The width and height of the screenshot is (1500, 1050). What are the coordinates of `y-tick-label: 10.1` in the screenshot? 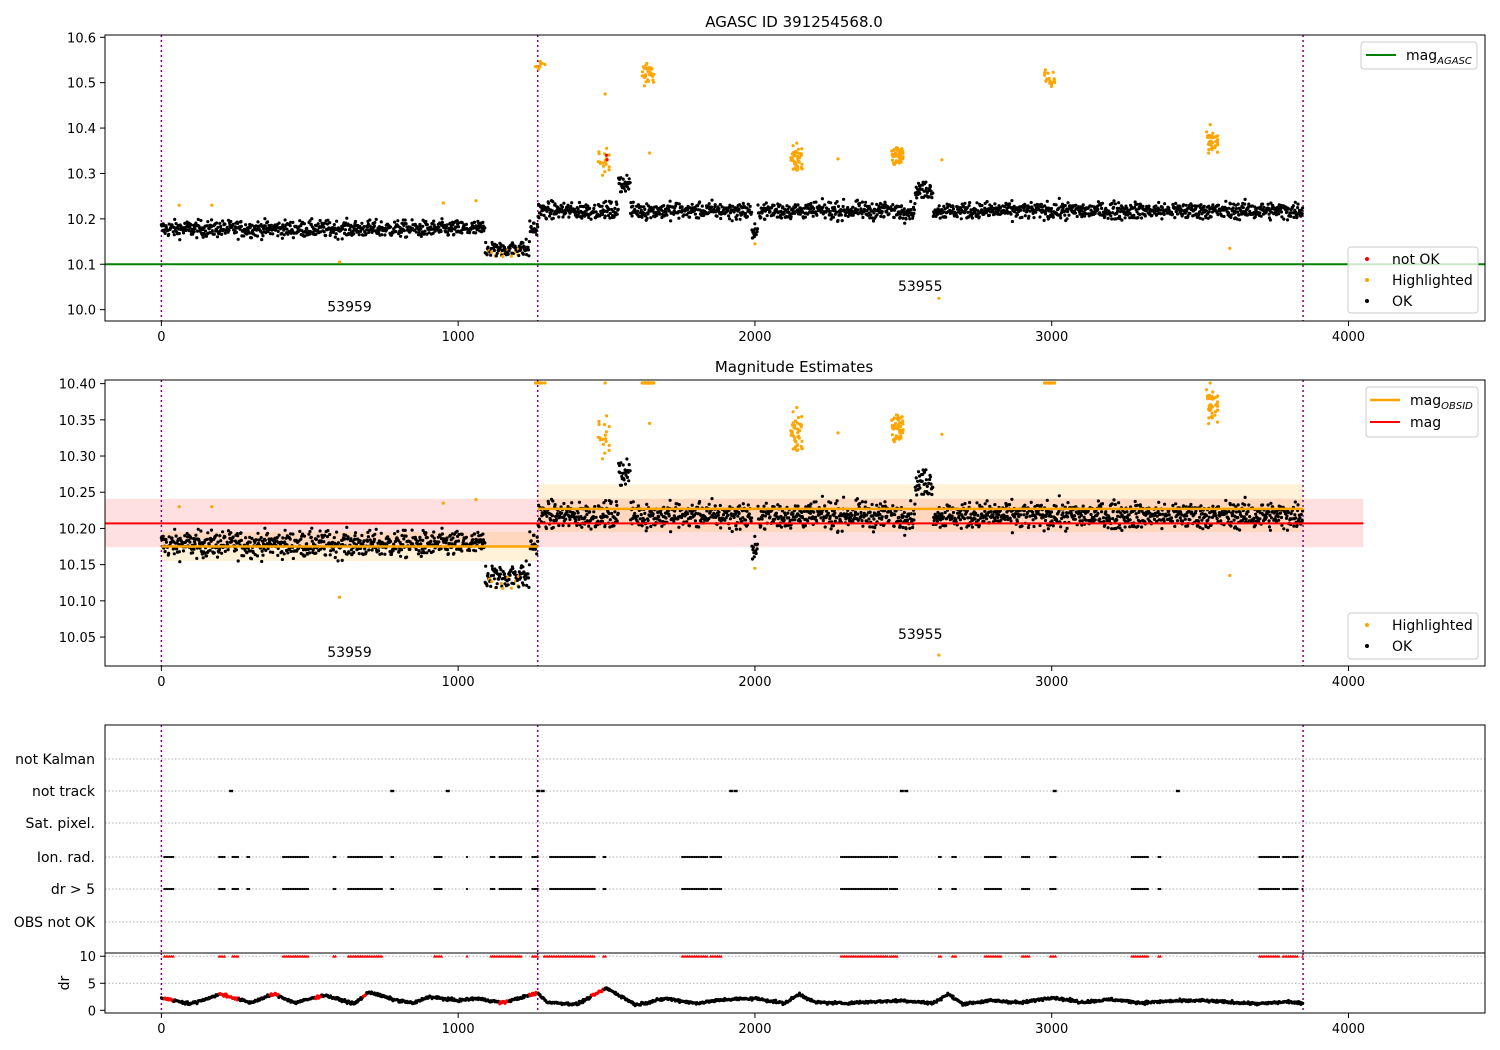 It's located at (81, 265).